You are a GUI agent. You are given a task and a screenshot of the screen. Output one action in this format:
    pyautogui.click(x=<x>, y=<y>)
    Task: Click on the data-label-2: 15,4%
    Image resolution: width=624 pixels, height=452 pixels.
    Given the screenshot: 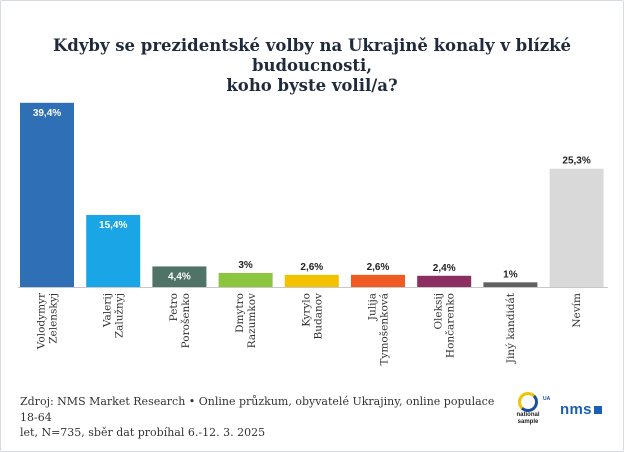 What is the action you would take?
    pyautogui.click(x=113, y=225)
    